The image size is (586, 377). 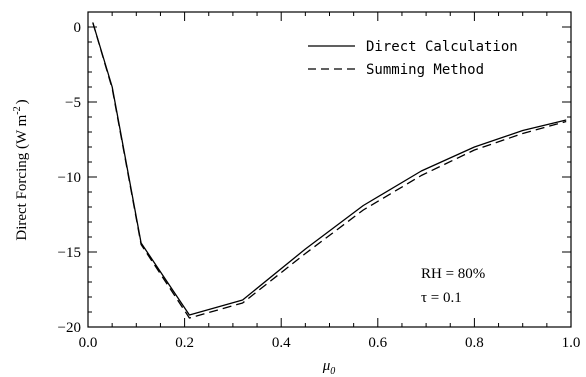 What do you see at coordinates (377, 343) in the screenshot?
I see `x-tick-label: 0.6` at bounding box center [377, 343].